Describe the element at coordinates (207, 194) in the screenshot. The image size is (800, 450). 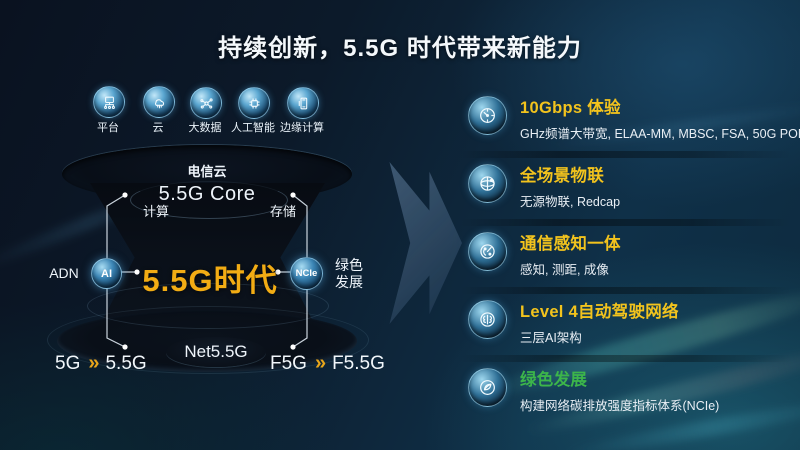
I see `core-label: 5.5G Core` at that location.